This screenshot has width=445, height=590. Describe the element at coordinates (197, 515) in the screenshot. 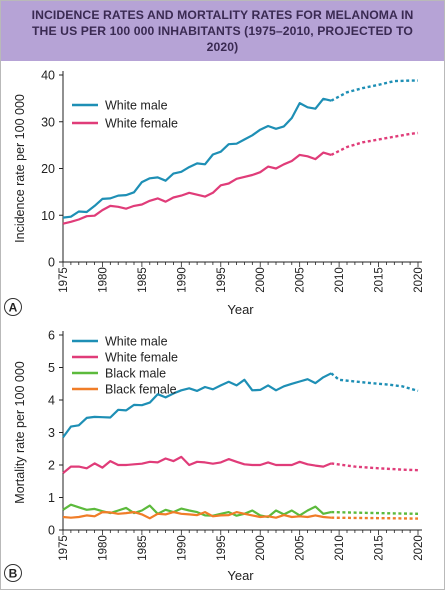

I see `series-line-black-female` at that location.